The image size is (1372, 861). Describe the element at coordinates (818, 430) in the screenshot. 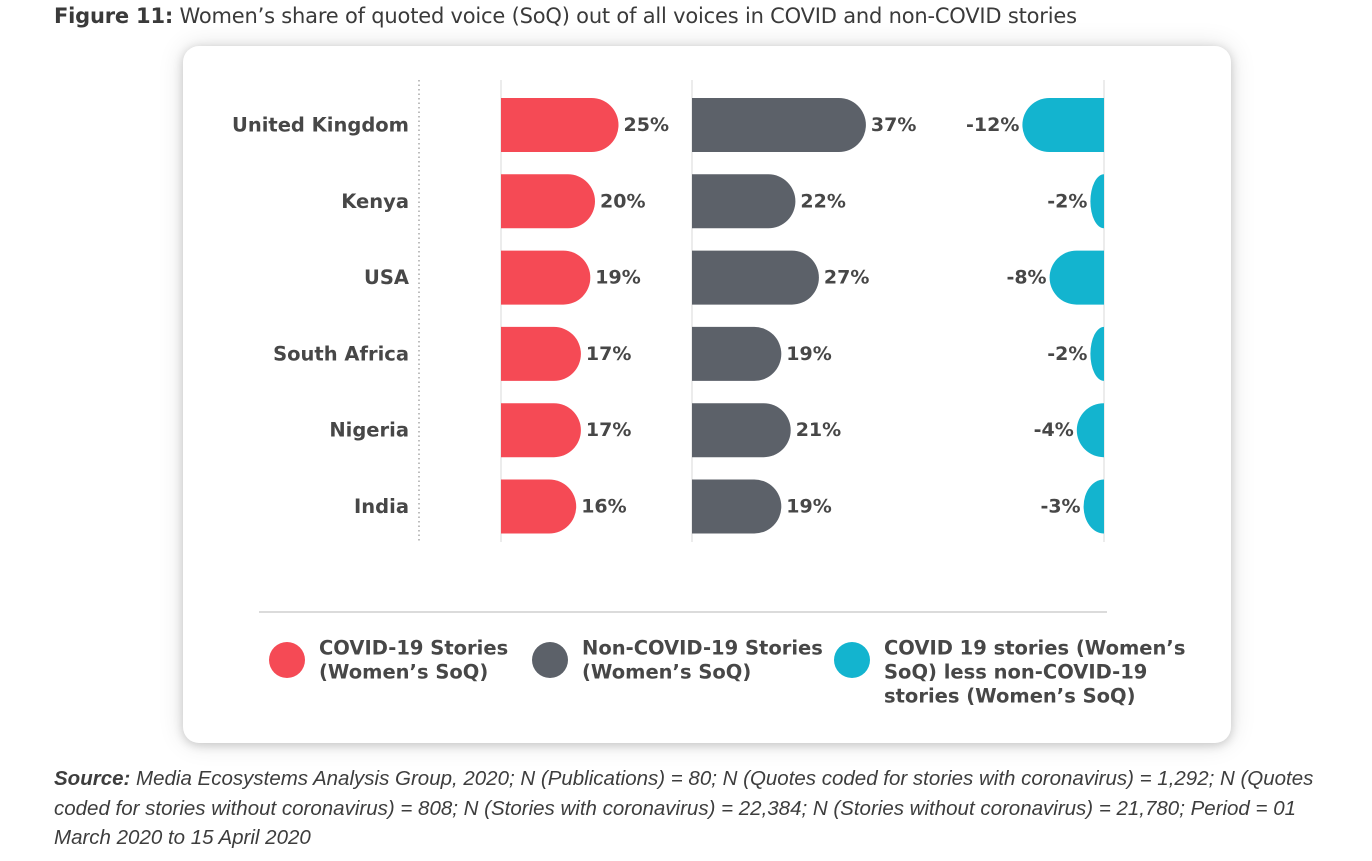

I see `non-covid-value-label: 21%` at that location.